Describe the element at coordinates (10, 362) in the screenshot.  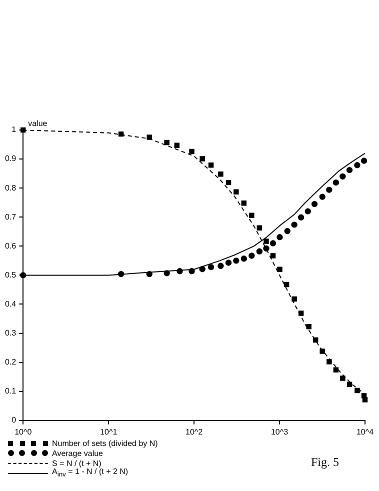
I see `y-tick-label: 0.2` at that location.